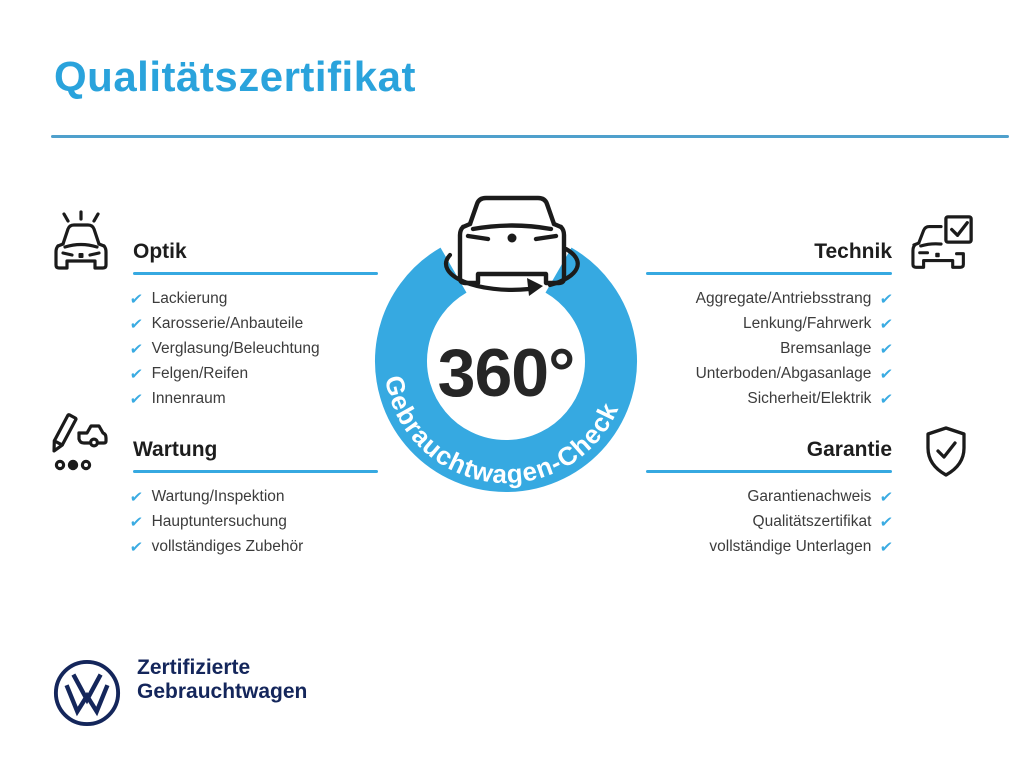  Describe the element at coordinates (943, 245) in the screenshot. I see `car-checkbox-icon` at that location.